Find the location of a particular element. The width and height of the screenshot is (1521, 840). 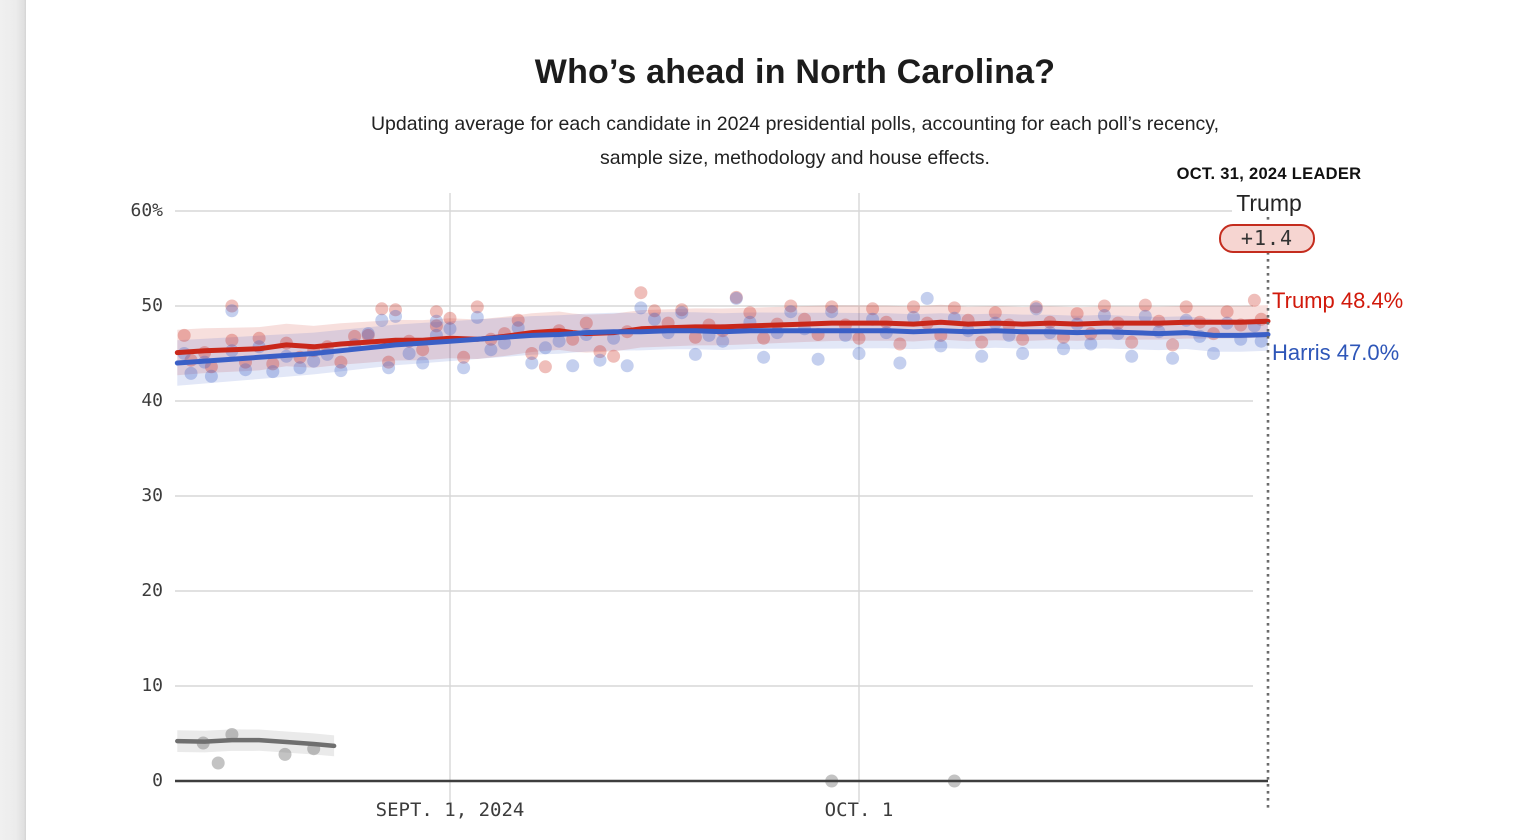

y-tick-10: 10 is located at coordinates (152, 685).